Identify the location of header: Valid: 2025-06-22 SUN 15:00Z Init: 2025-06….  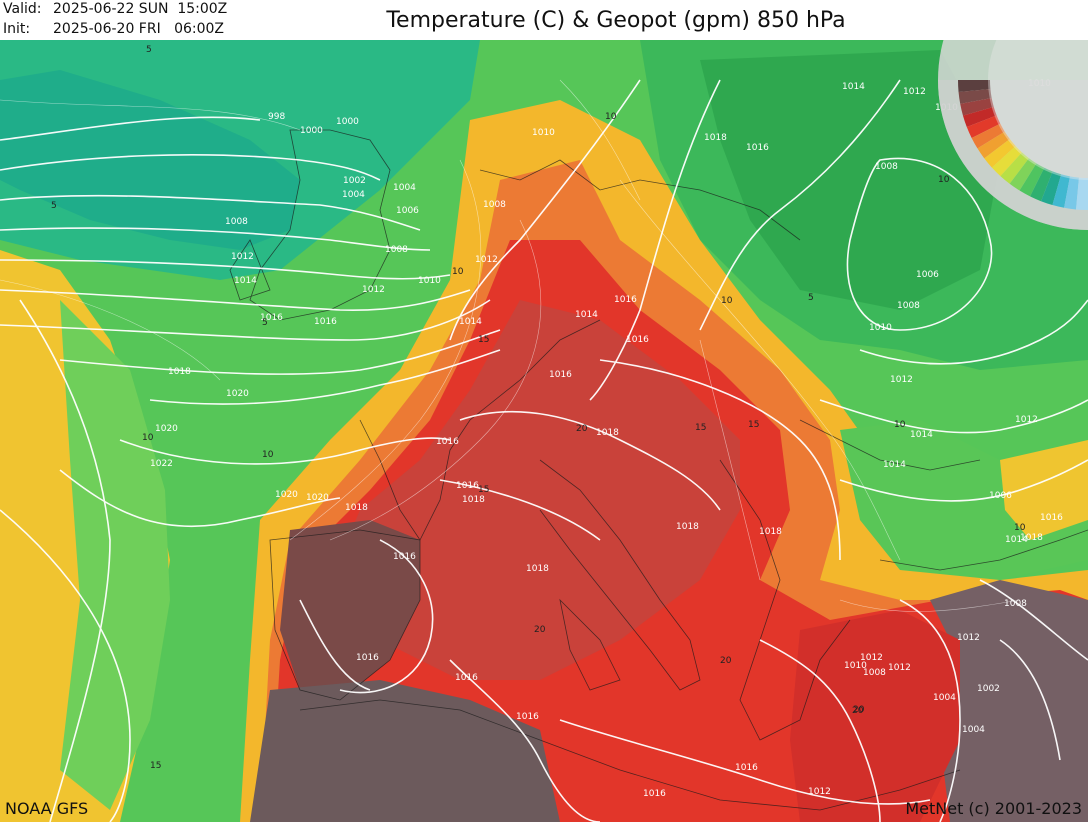
(544, 20).